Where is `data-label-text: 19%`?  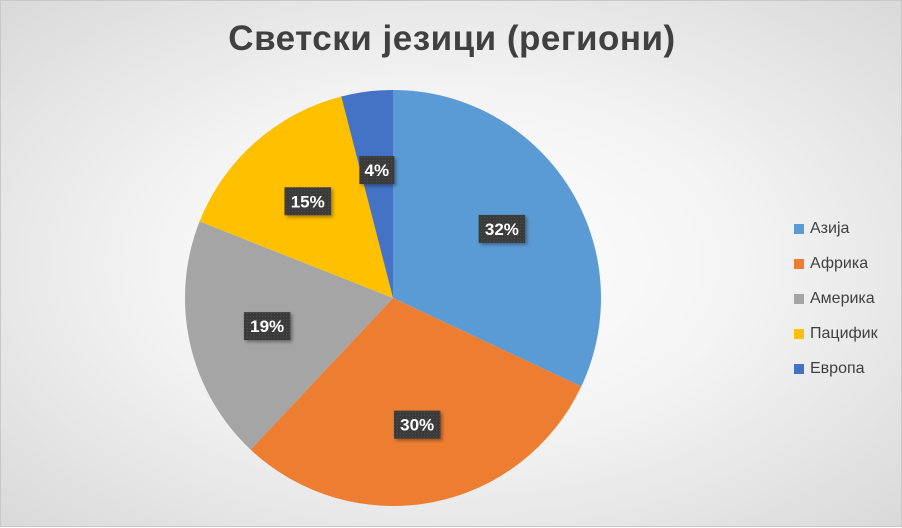 data-label-text: 19% is located at coordinates (267, 326).